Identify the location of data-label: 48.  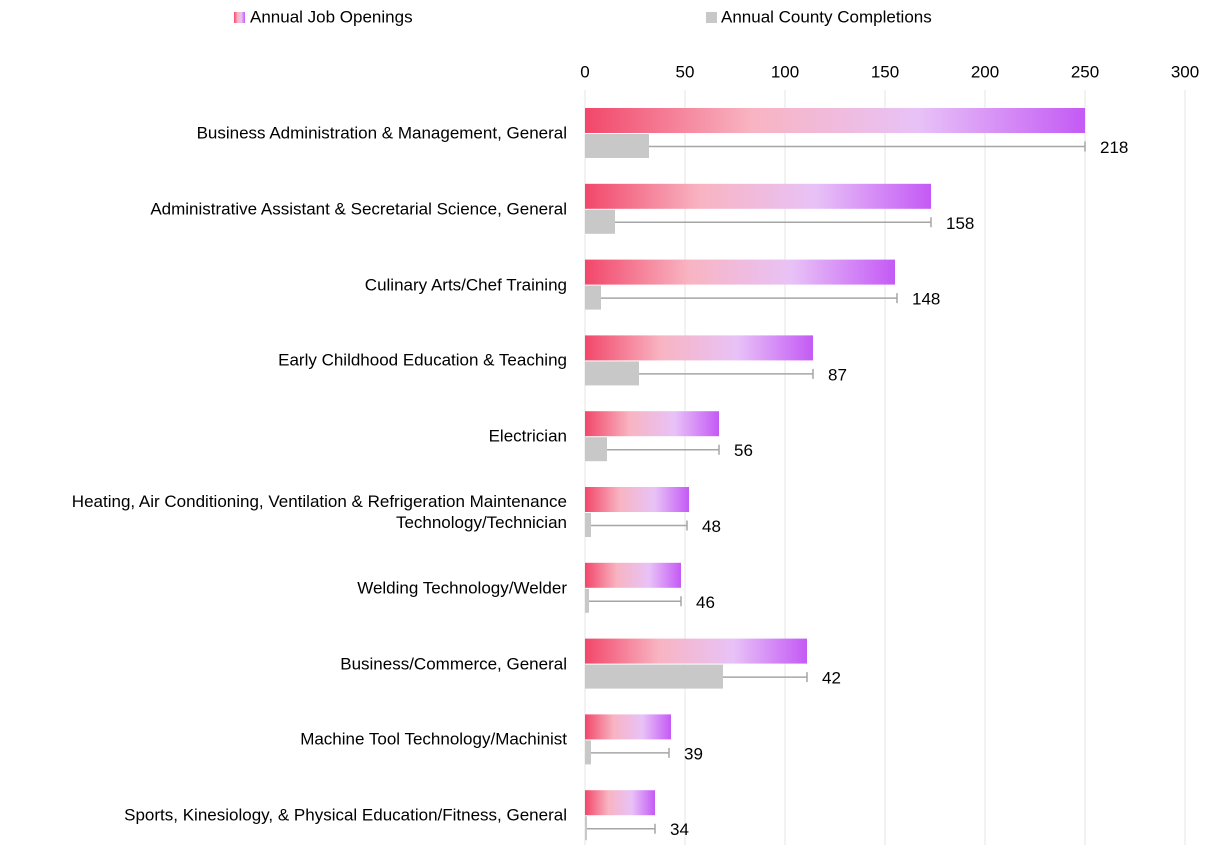
(711, 526).